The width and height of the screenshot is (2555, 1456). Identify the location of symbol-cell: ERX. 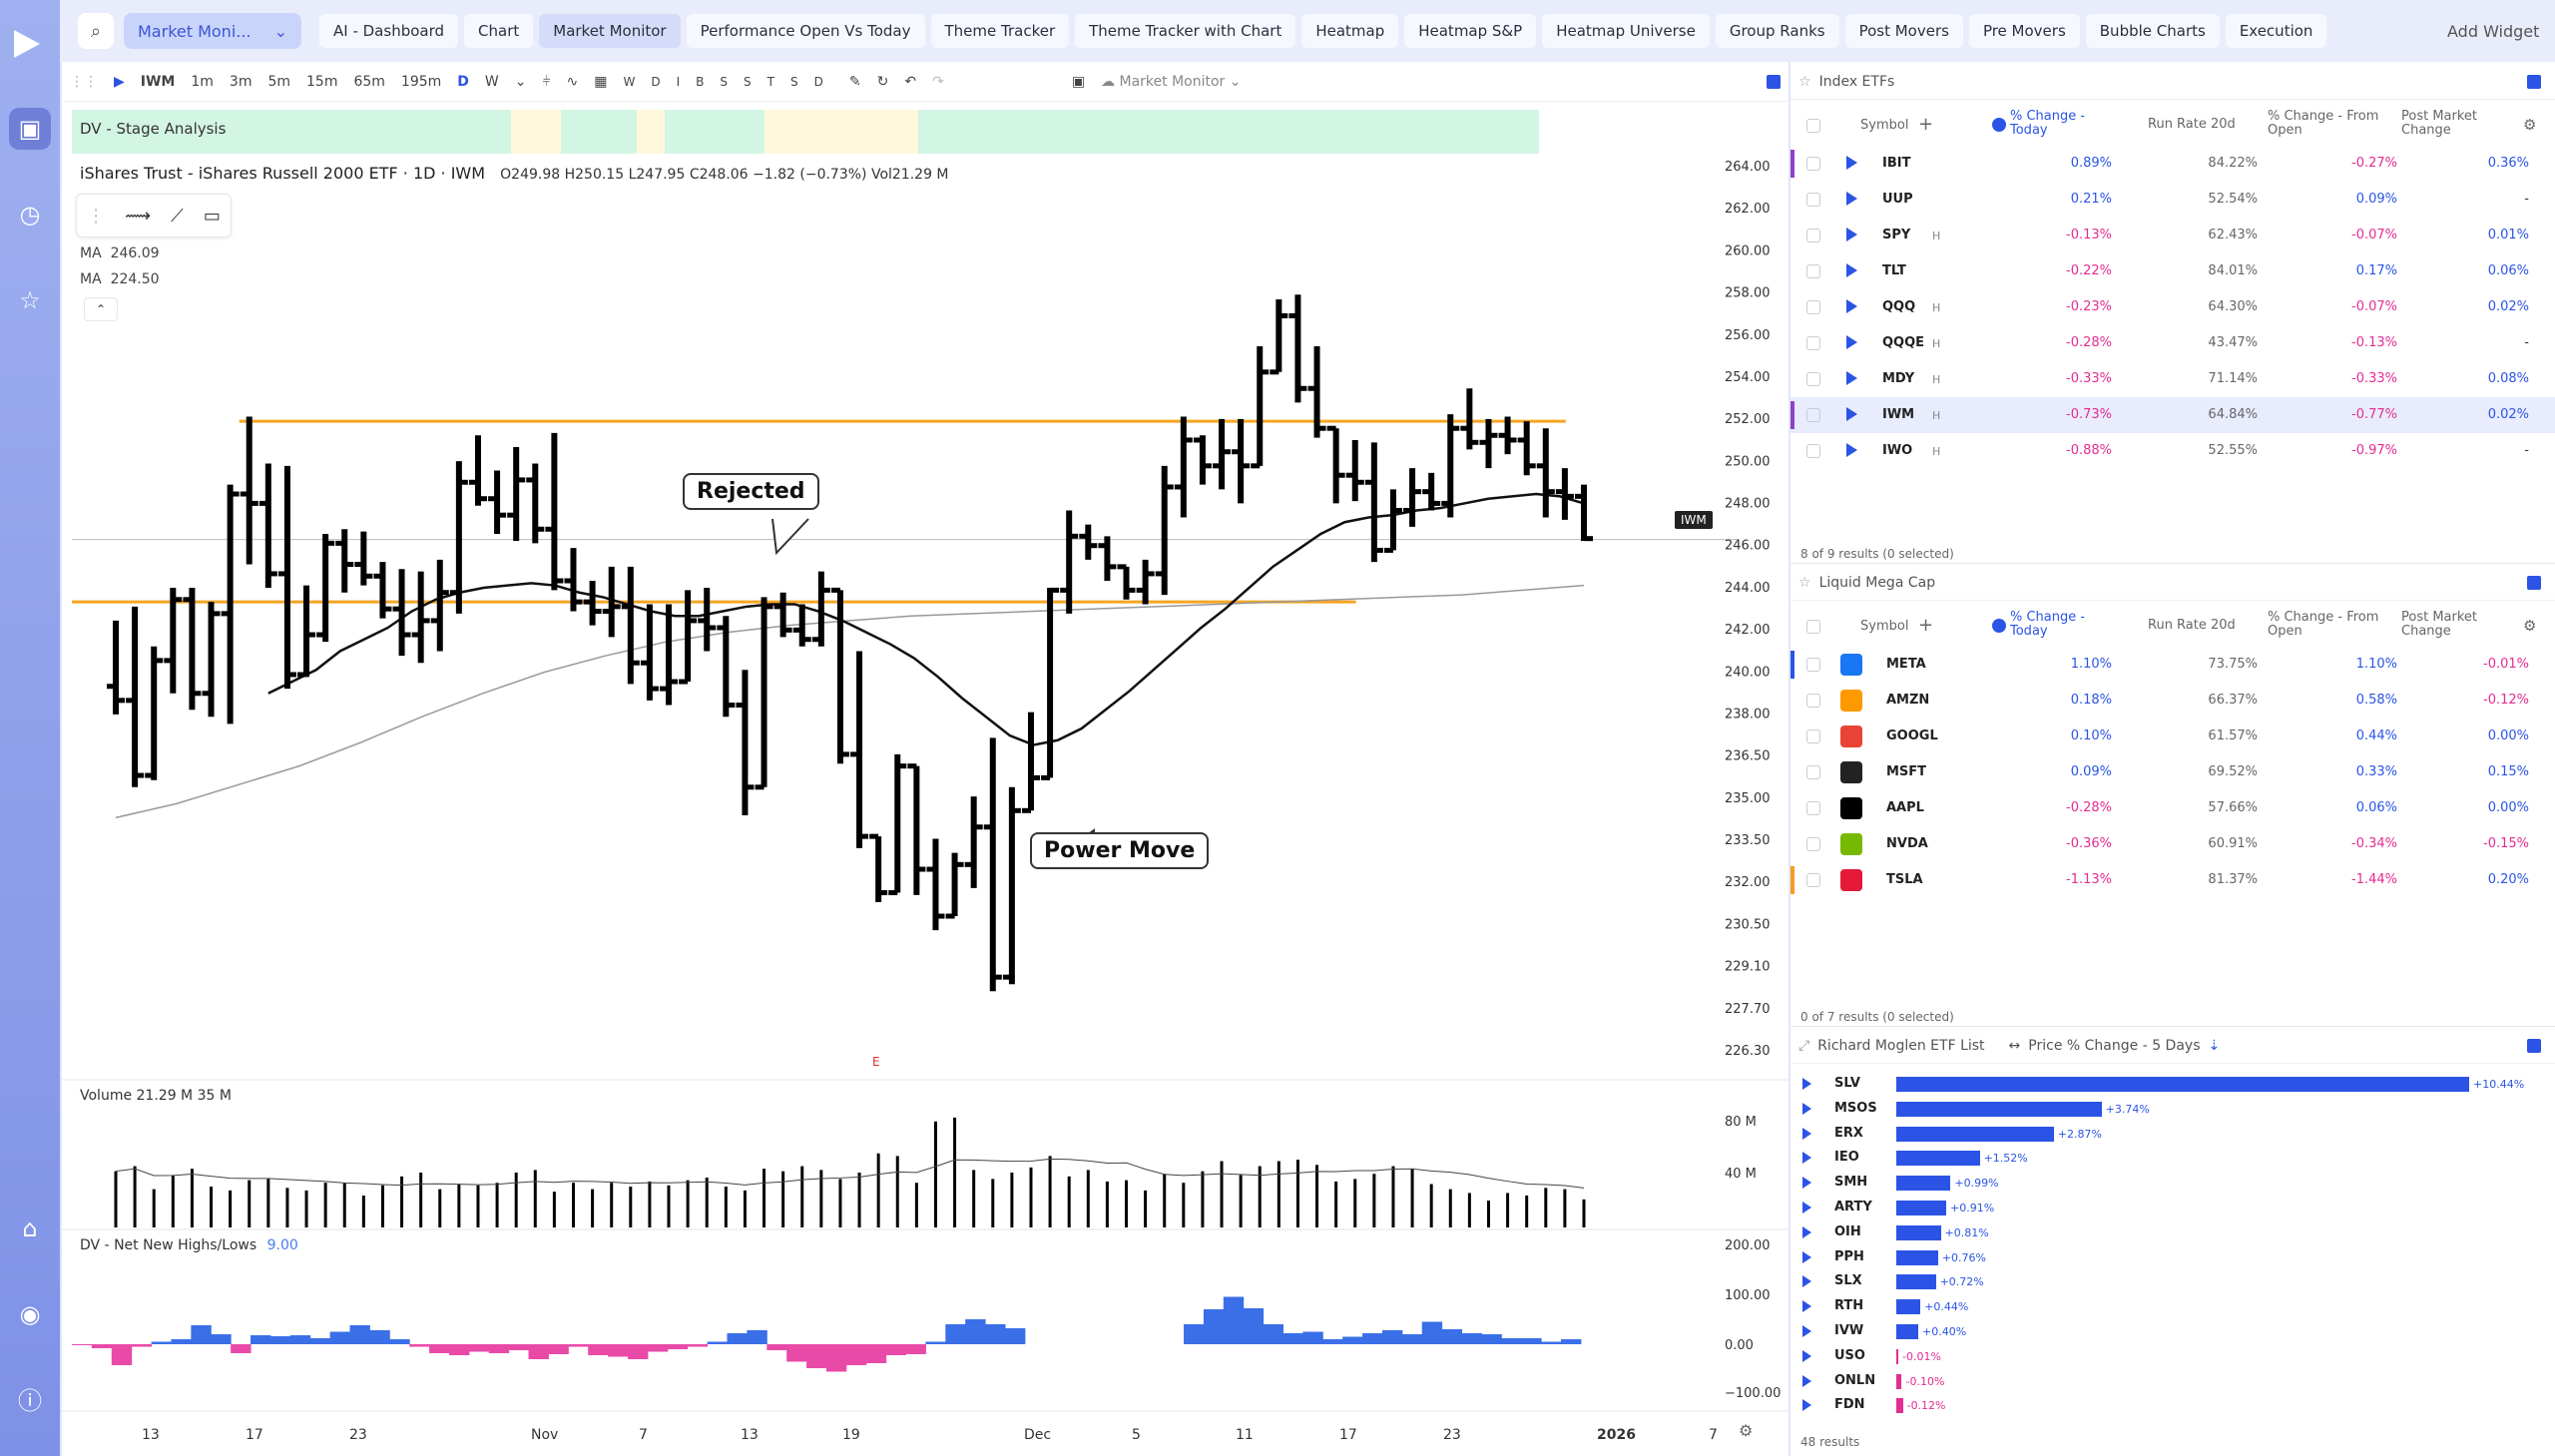
(1848, 1133).